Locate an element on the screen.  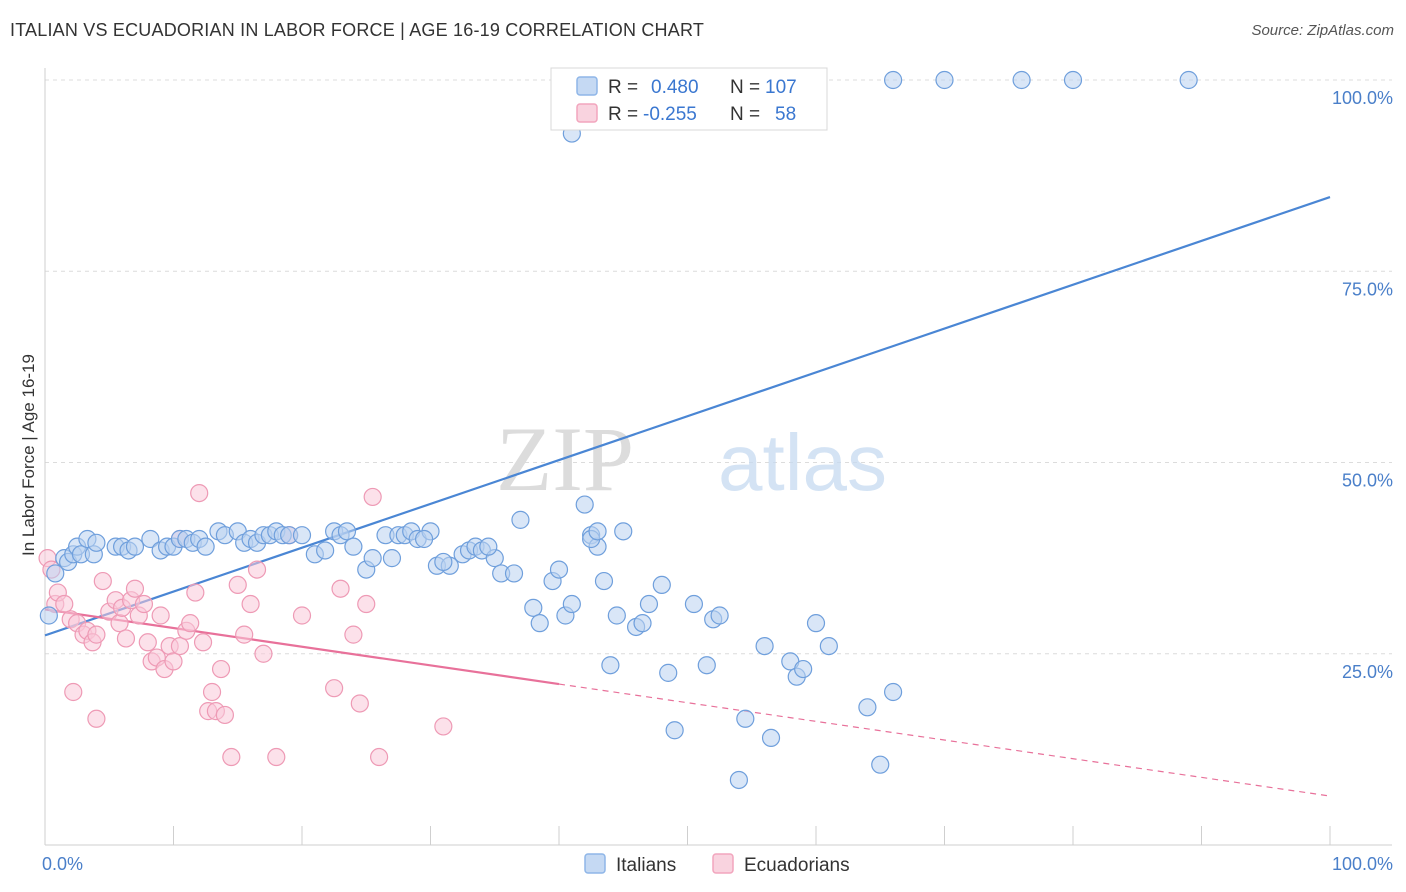
x-tick-label: 100.0% is located at coordinates (1362, 864).